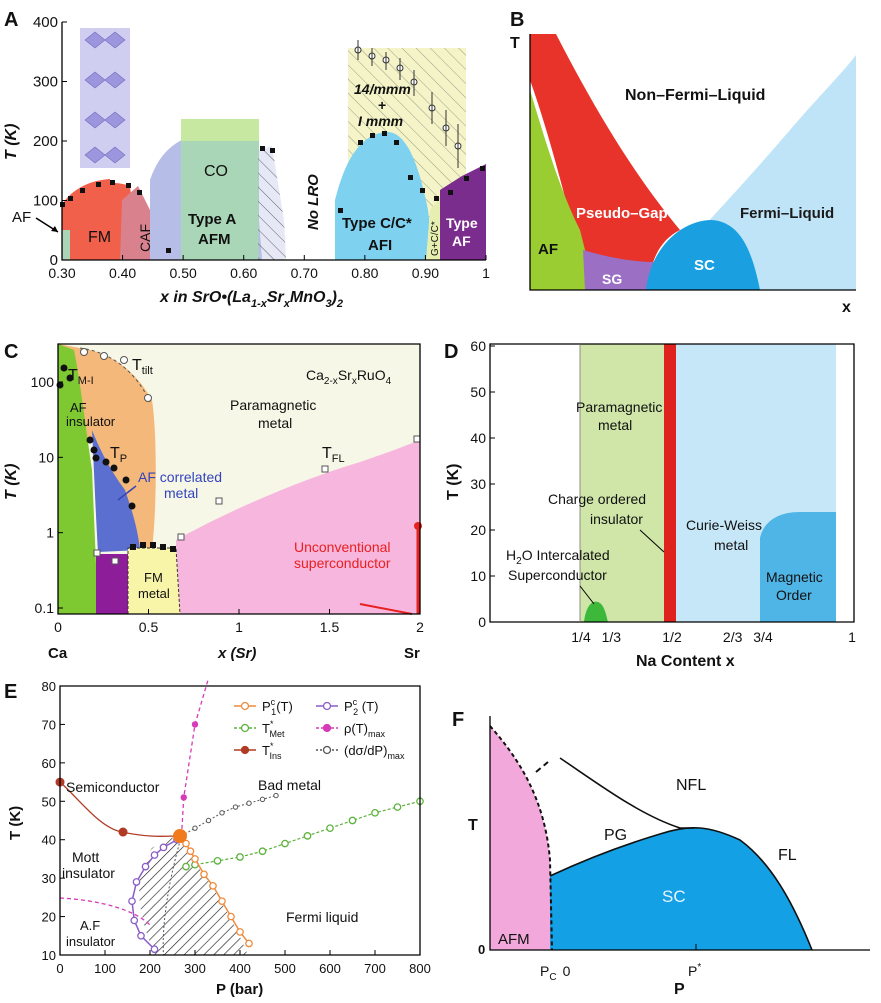 The image size is (881, 1003). I want to click on x-tick-label: 0.70, so click(304, 273).